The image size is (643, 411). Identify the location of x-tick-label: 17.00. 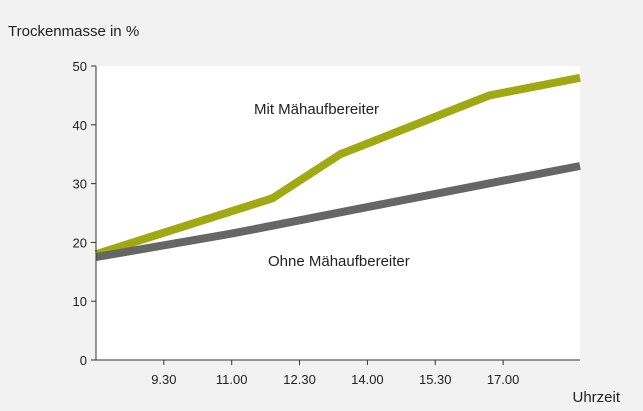
(503, 379).